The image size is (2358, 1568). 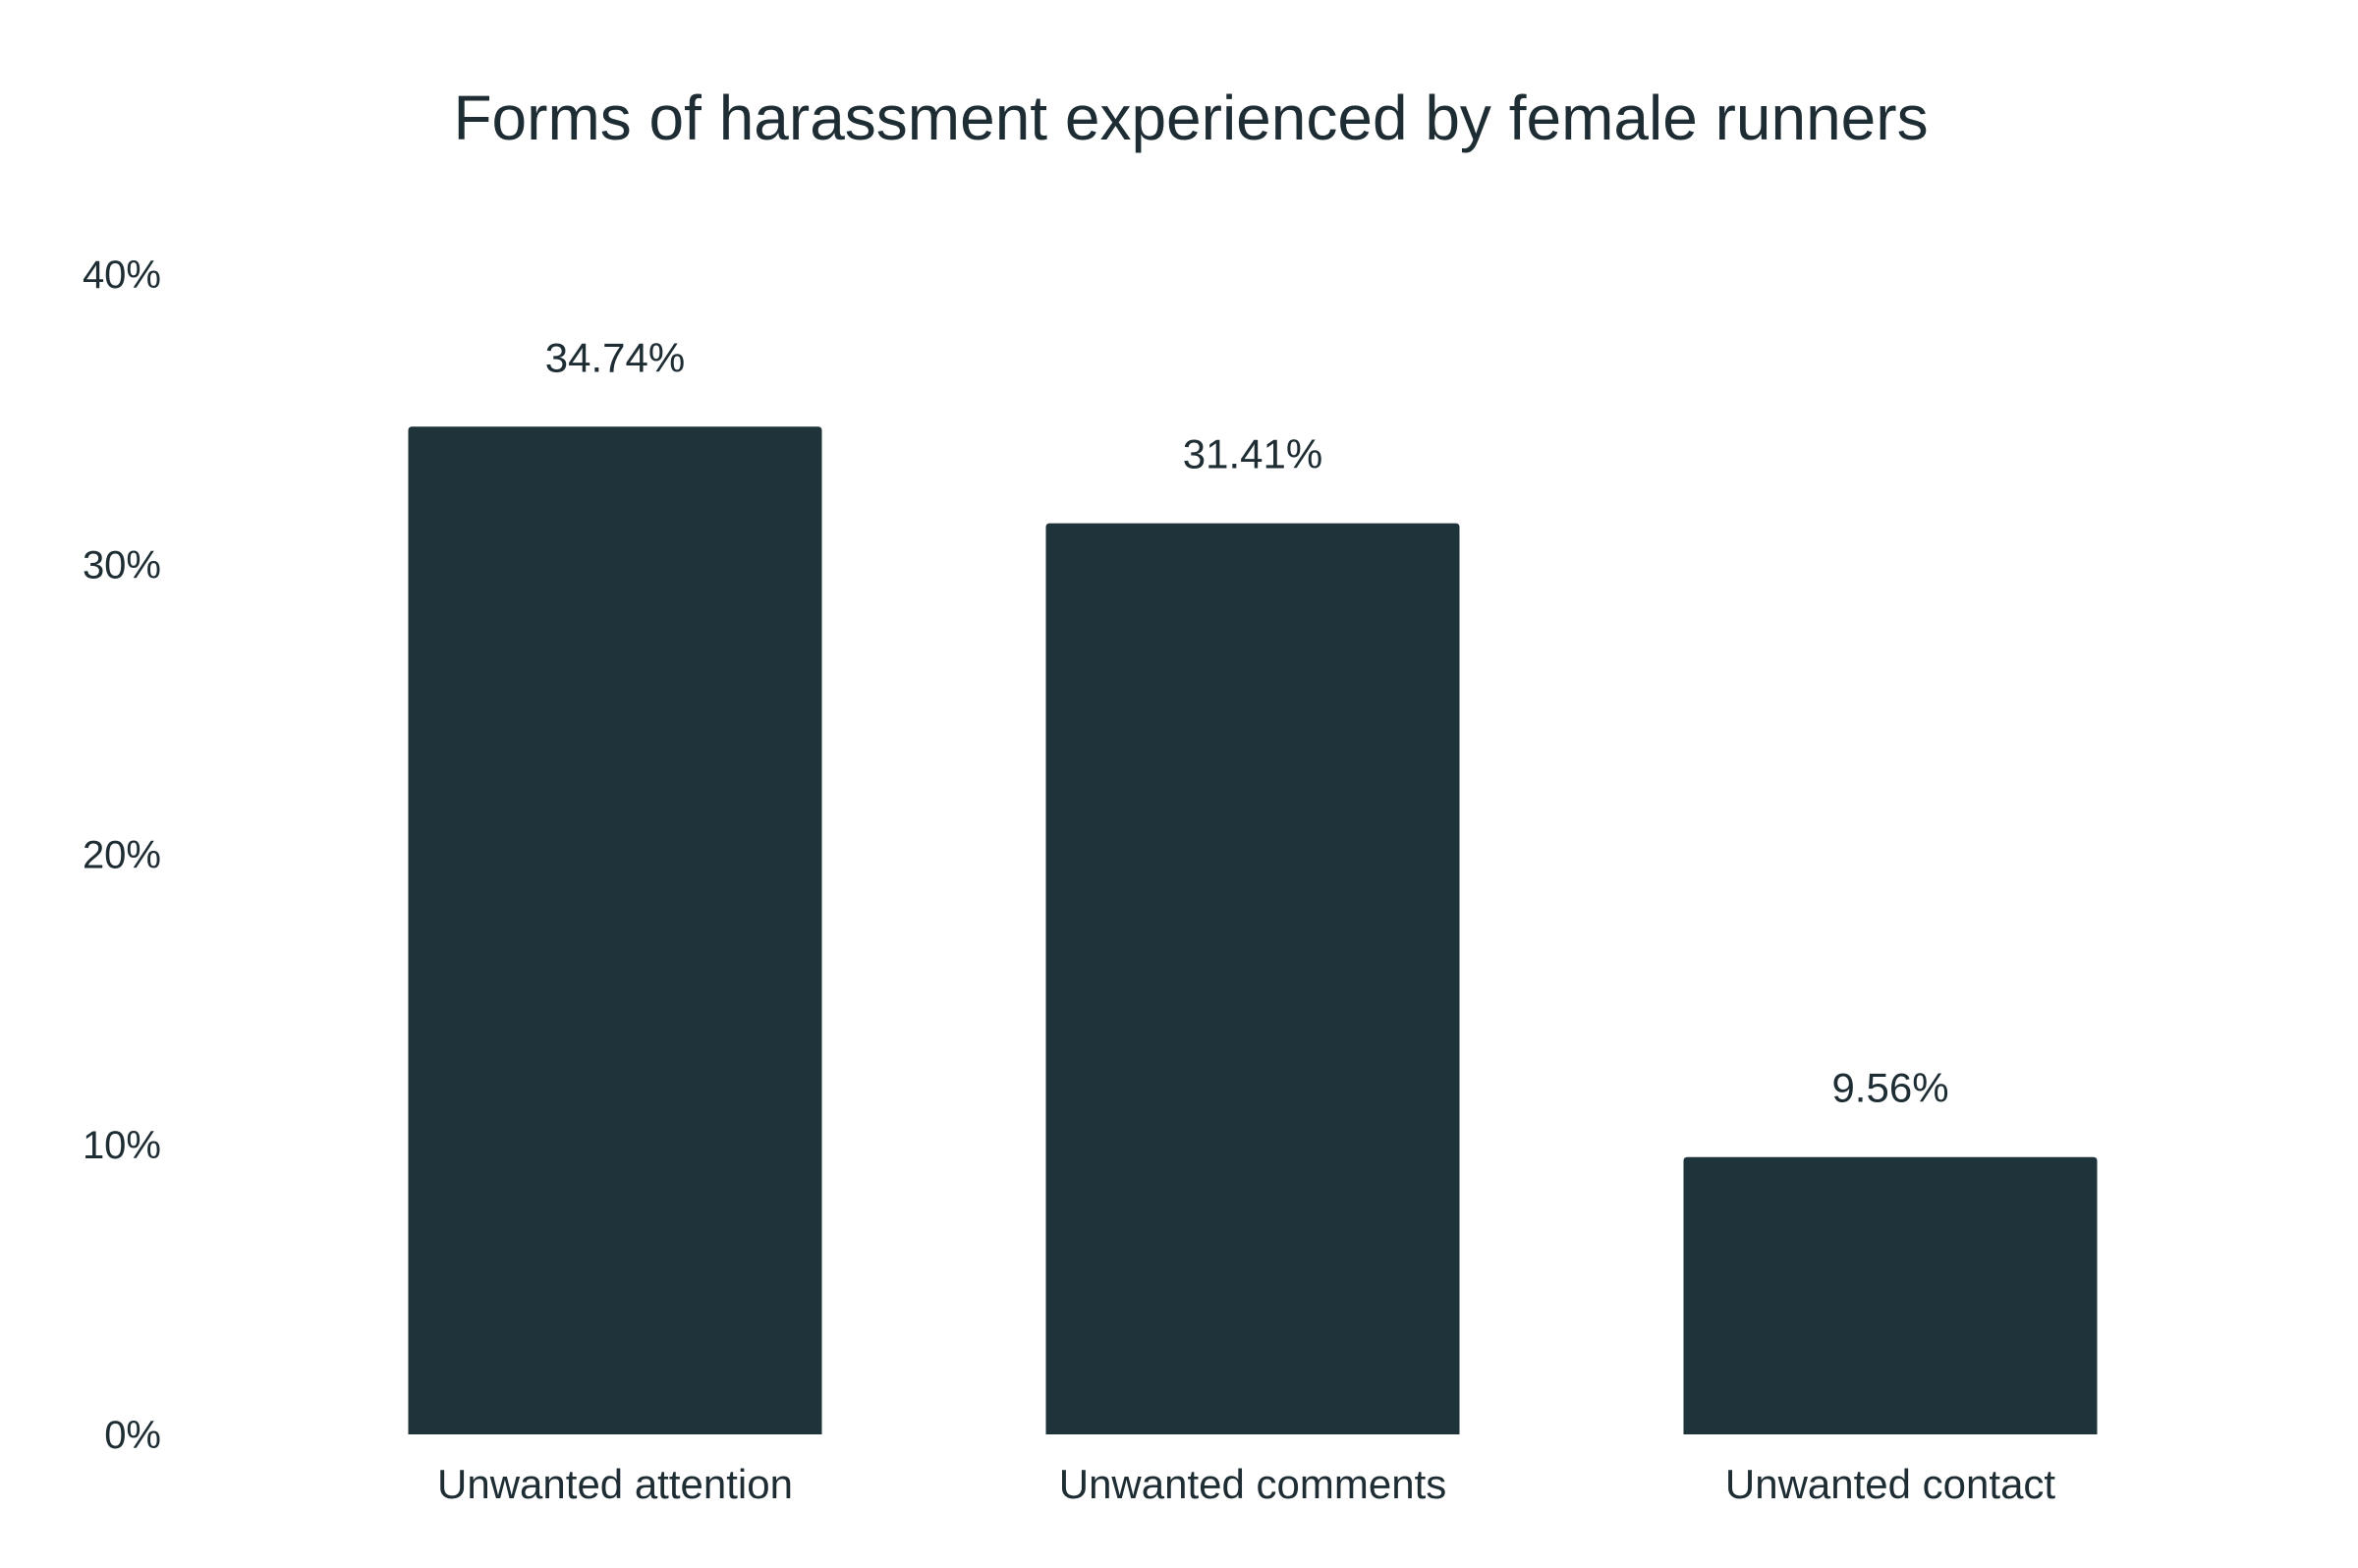 I want to click on bar-value-label: 34.74%, so click(x=615, y=357).